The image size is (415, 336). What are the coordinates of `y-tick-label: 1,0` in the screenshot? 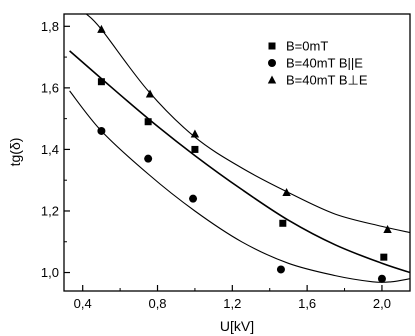 It's located at (50, 272).